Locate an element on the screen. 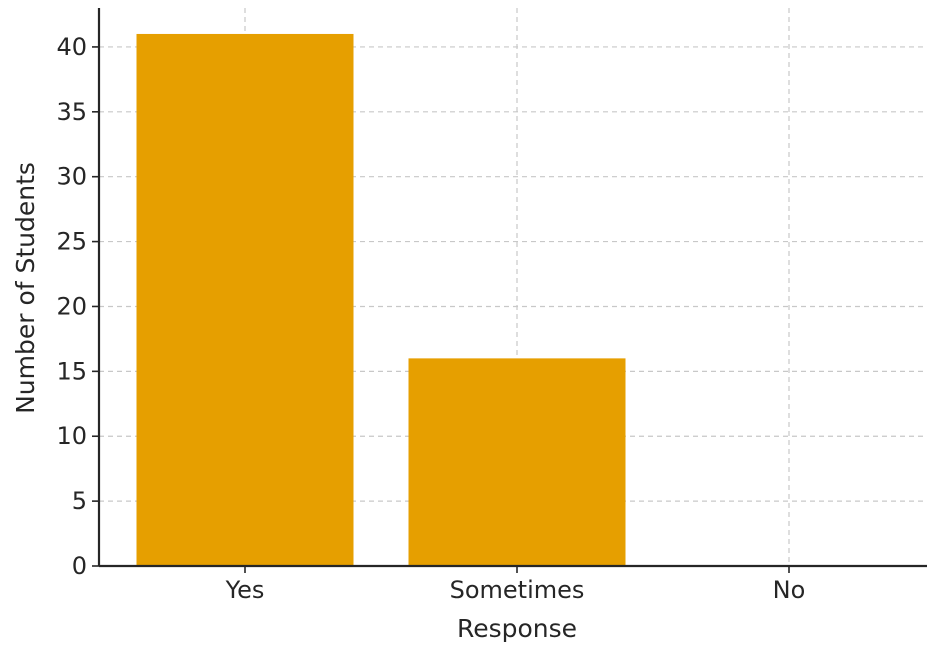 The height and width of the screenshot is (648, 927). y-tick-label: 5 is located at coordinates (79, 501).